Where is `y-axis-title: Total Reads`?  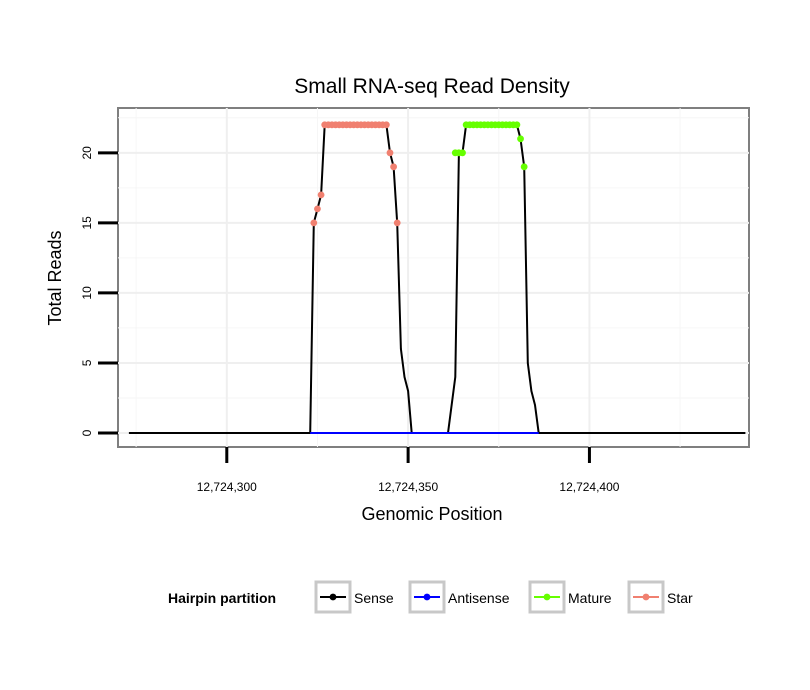
y-axis-title: Total Reads is located at coordinates (55, 277).